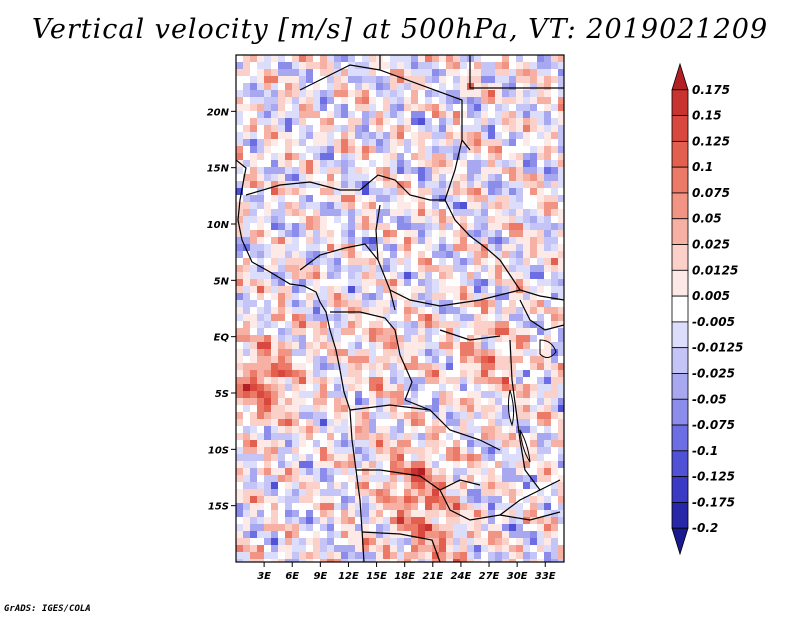  What do you see at coordinates (376, 576) in the screenshot?
I see `lon-label: 15E` at bounding box center [376, 576].